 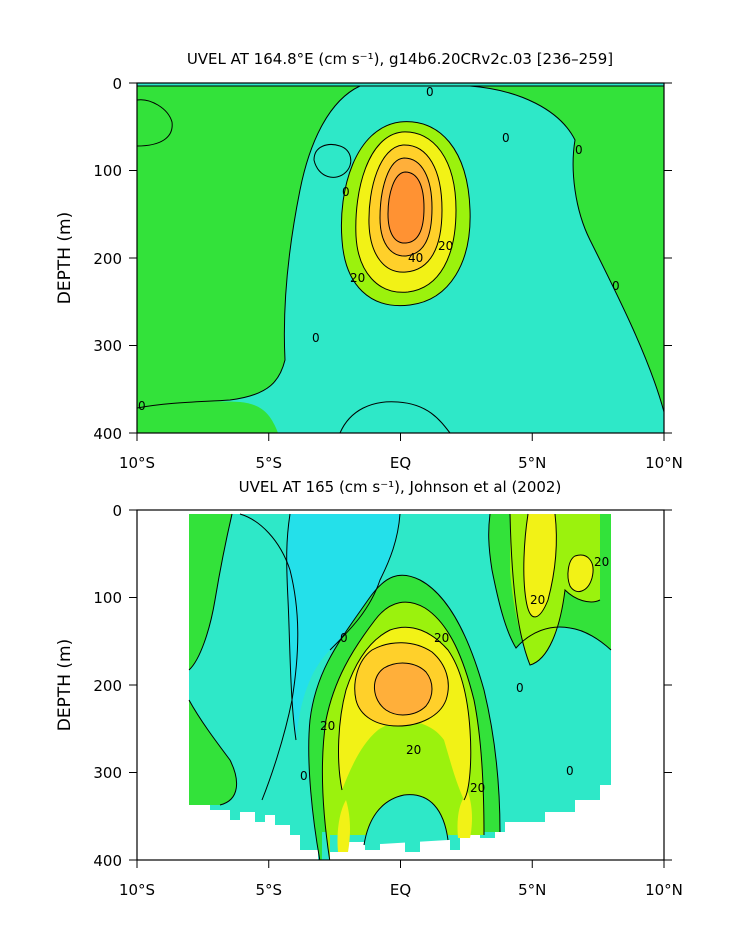 I want to click on contour-label: 40, so click(x=415, y=258).